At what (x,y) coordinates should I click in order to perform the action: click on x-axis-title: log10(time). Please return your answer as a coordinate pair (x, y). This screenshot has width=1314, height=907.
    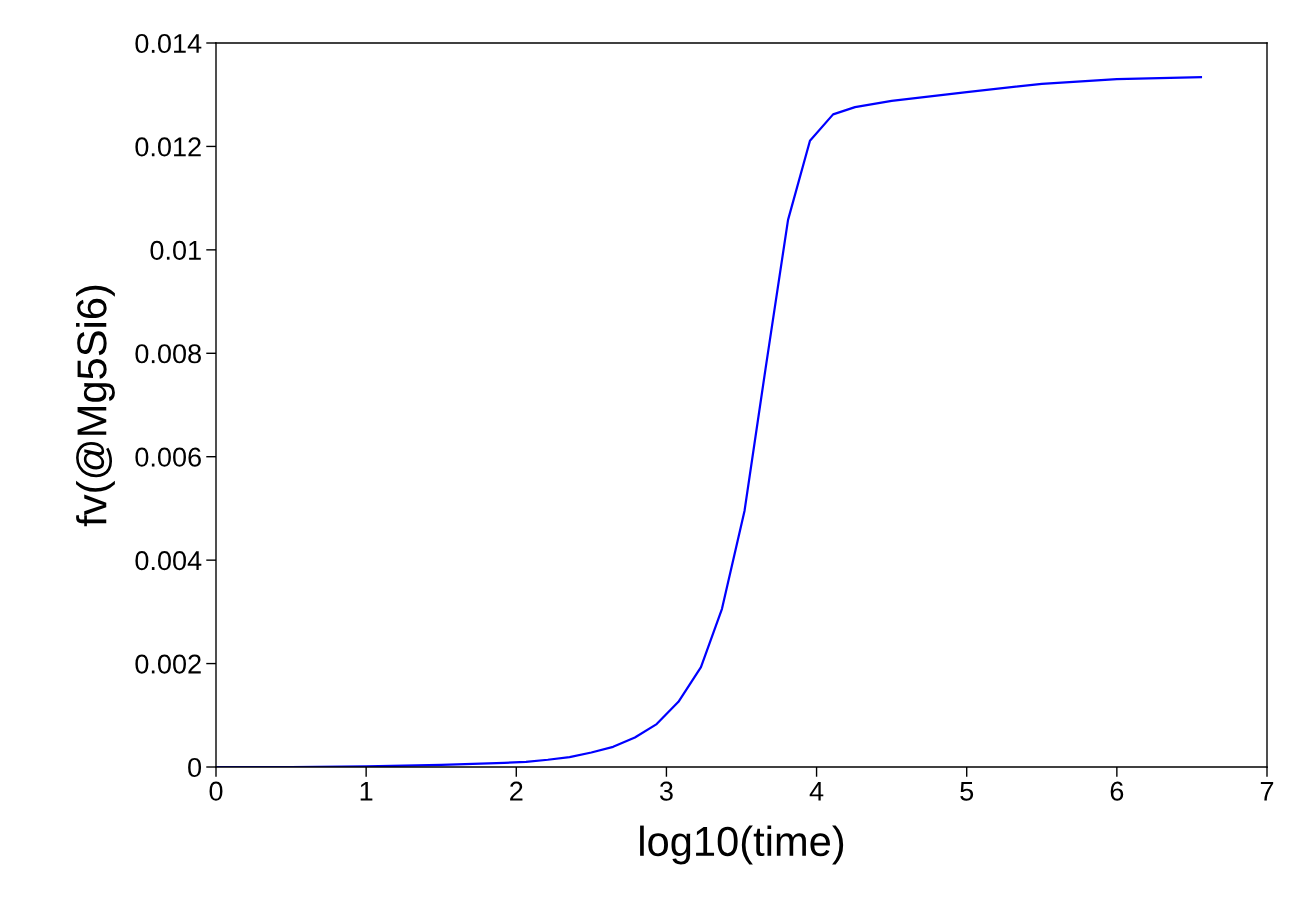
    Looking at the image, I should click on (742, 845).